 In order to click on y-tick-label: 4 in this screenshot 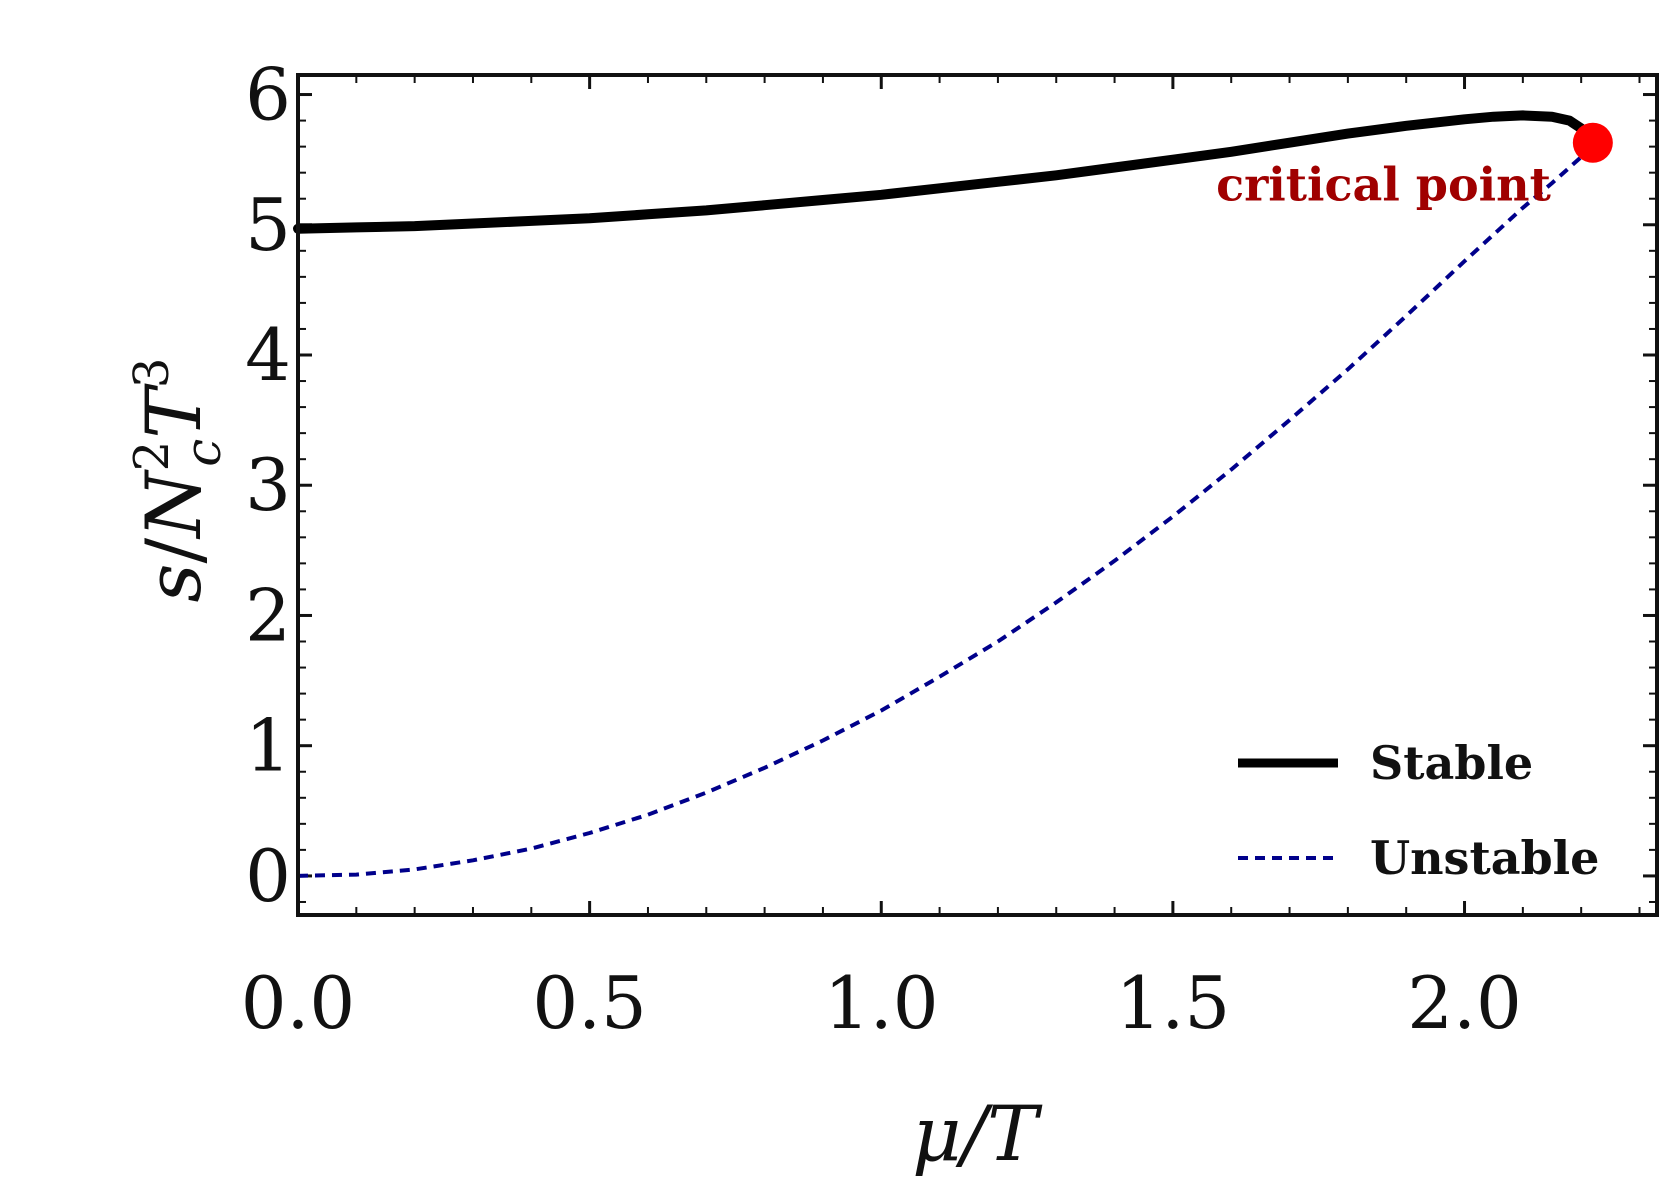, I will do `click(268, 355)`.